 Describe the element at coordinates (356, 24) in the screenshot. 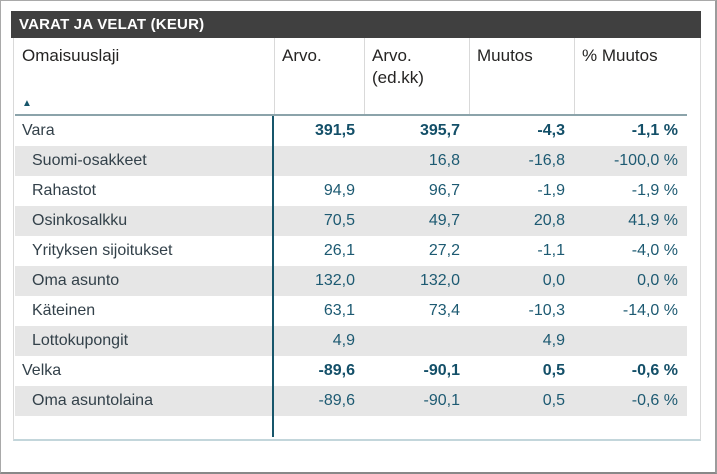

I see `visual-title: VARAT JA VELAT (KEUR)` at that location.